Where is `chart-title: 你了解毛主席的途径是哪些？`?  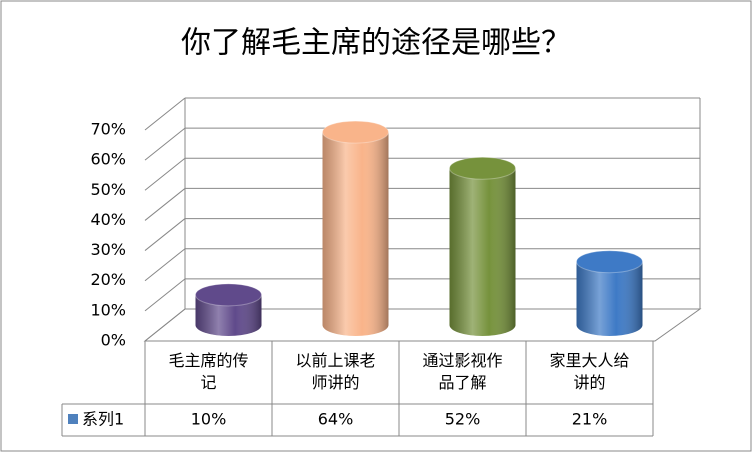
chart-title: 你了解毛主席的途径是哪些？ is located at coordinates (376, 43).